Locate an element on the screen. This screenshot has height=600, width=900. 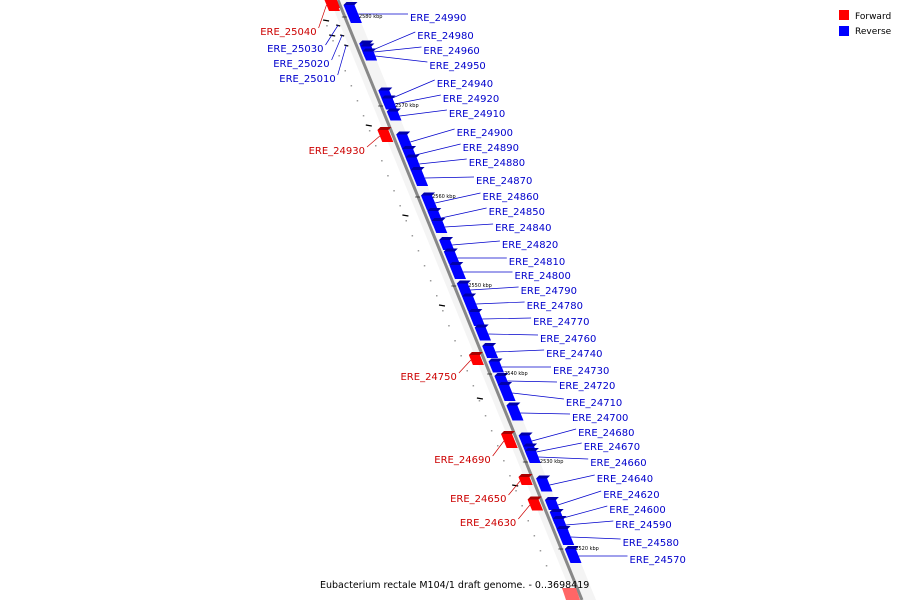
gene-label: ERE_24750 is located at coordinates (428, 377).